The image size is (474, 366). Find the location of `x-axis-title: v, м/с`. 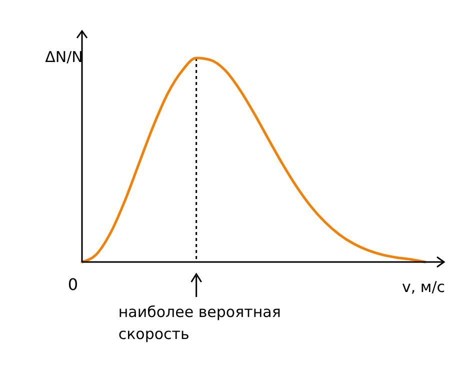

x-axis-title: v, м/с is located at coordinates (423, 287).